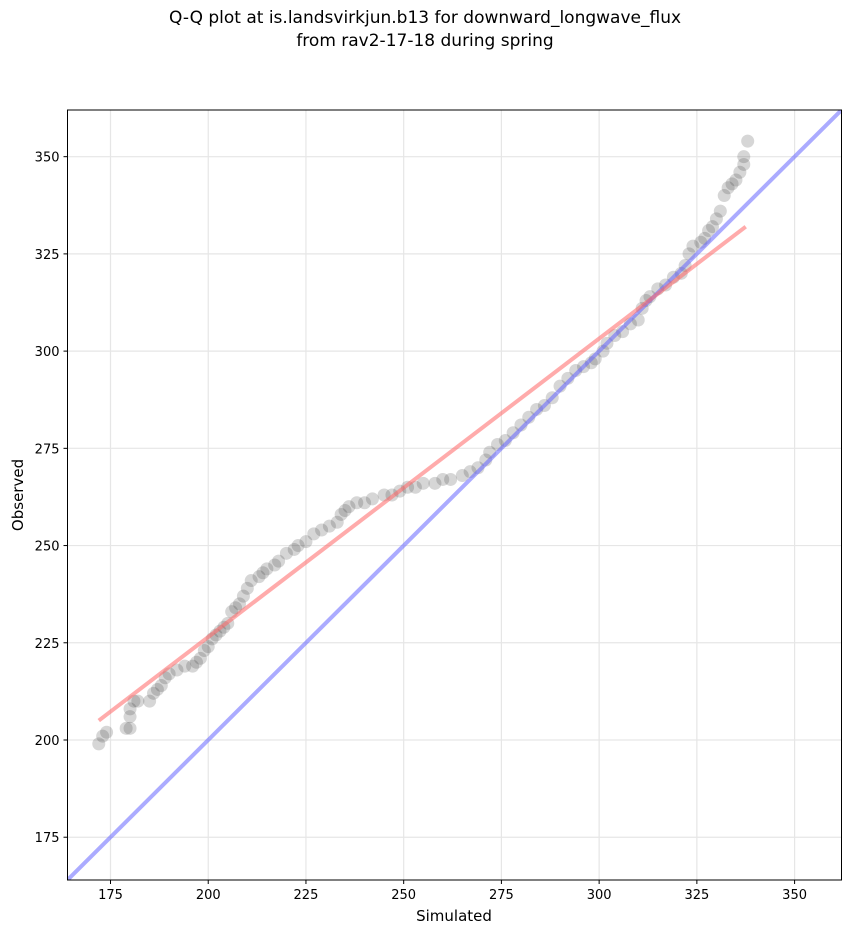 This screenshot has width=851, height=934. Describe the element at coordinates (454, 916) in the screenshot. I see `x-axis-label: Simulated` at that location.